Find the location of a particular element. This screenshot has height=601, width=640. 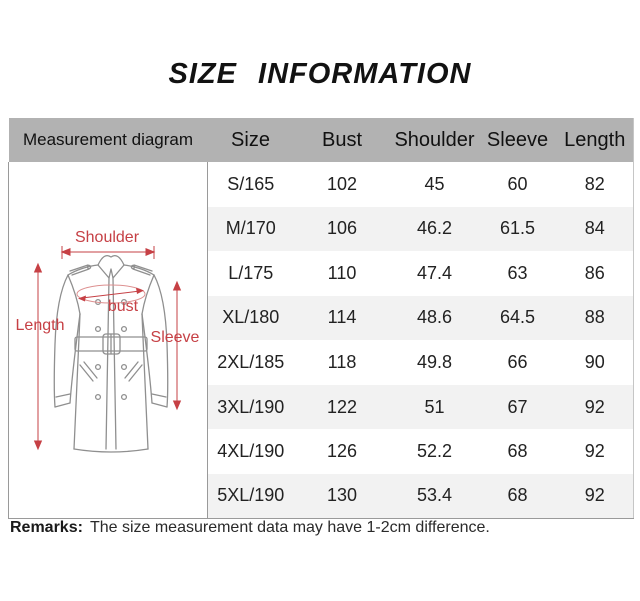

bust-cell: 114 is located at coordinates (342, 318).